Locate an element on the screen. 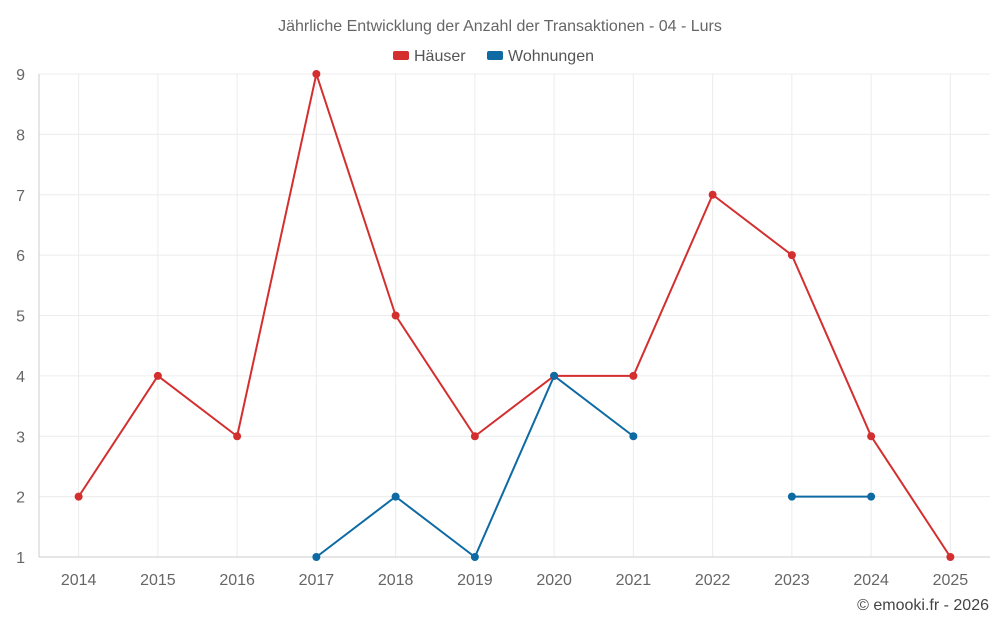 Image resolution: width=1000 pixels, height=625 pixels. x-tick-label: 2021 is located at coordinates (634, 580).